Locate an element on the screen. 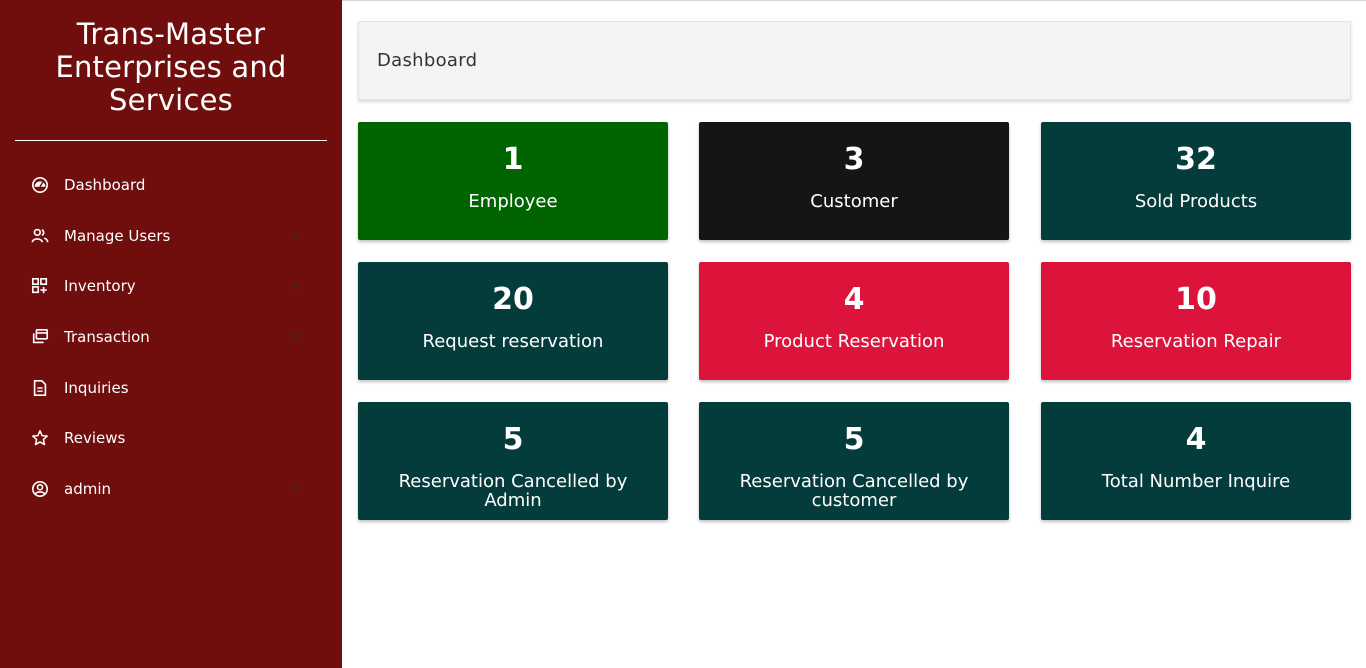 Image resolution: width=1366 pixels, height=668 pixels. sidebar-item-label: Transaction is located at coordinates (107, 337).